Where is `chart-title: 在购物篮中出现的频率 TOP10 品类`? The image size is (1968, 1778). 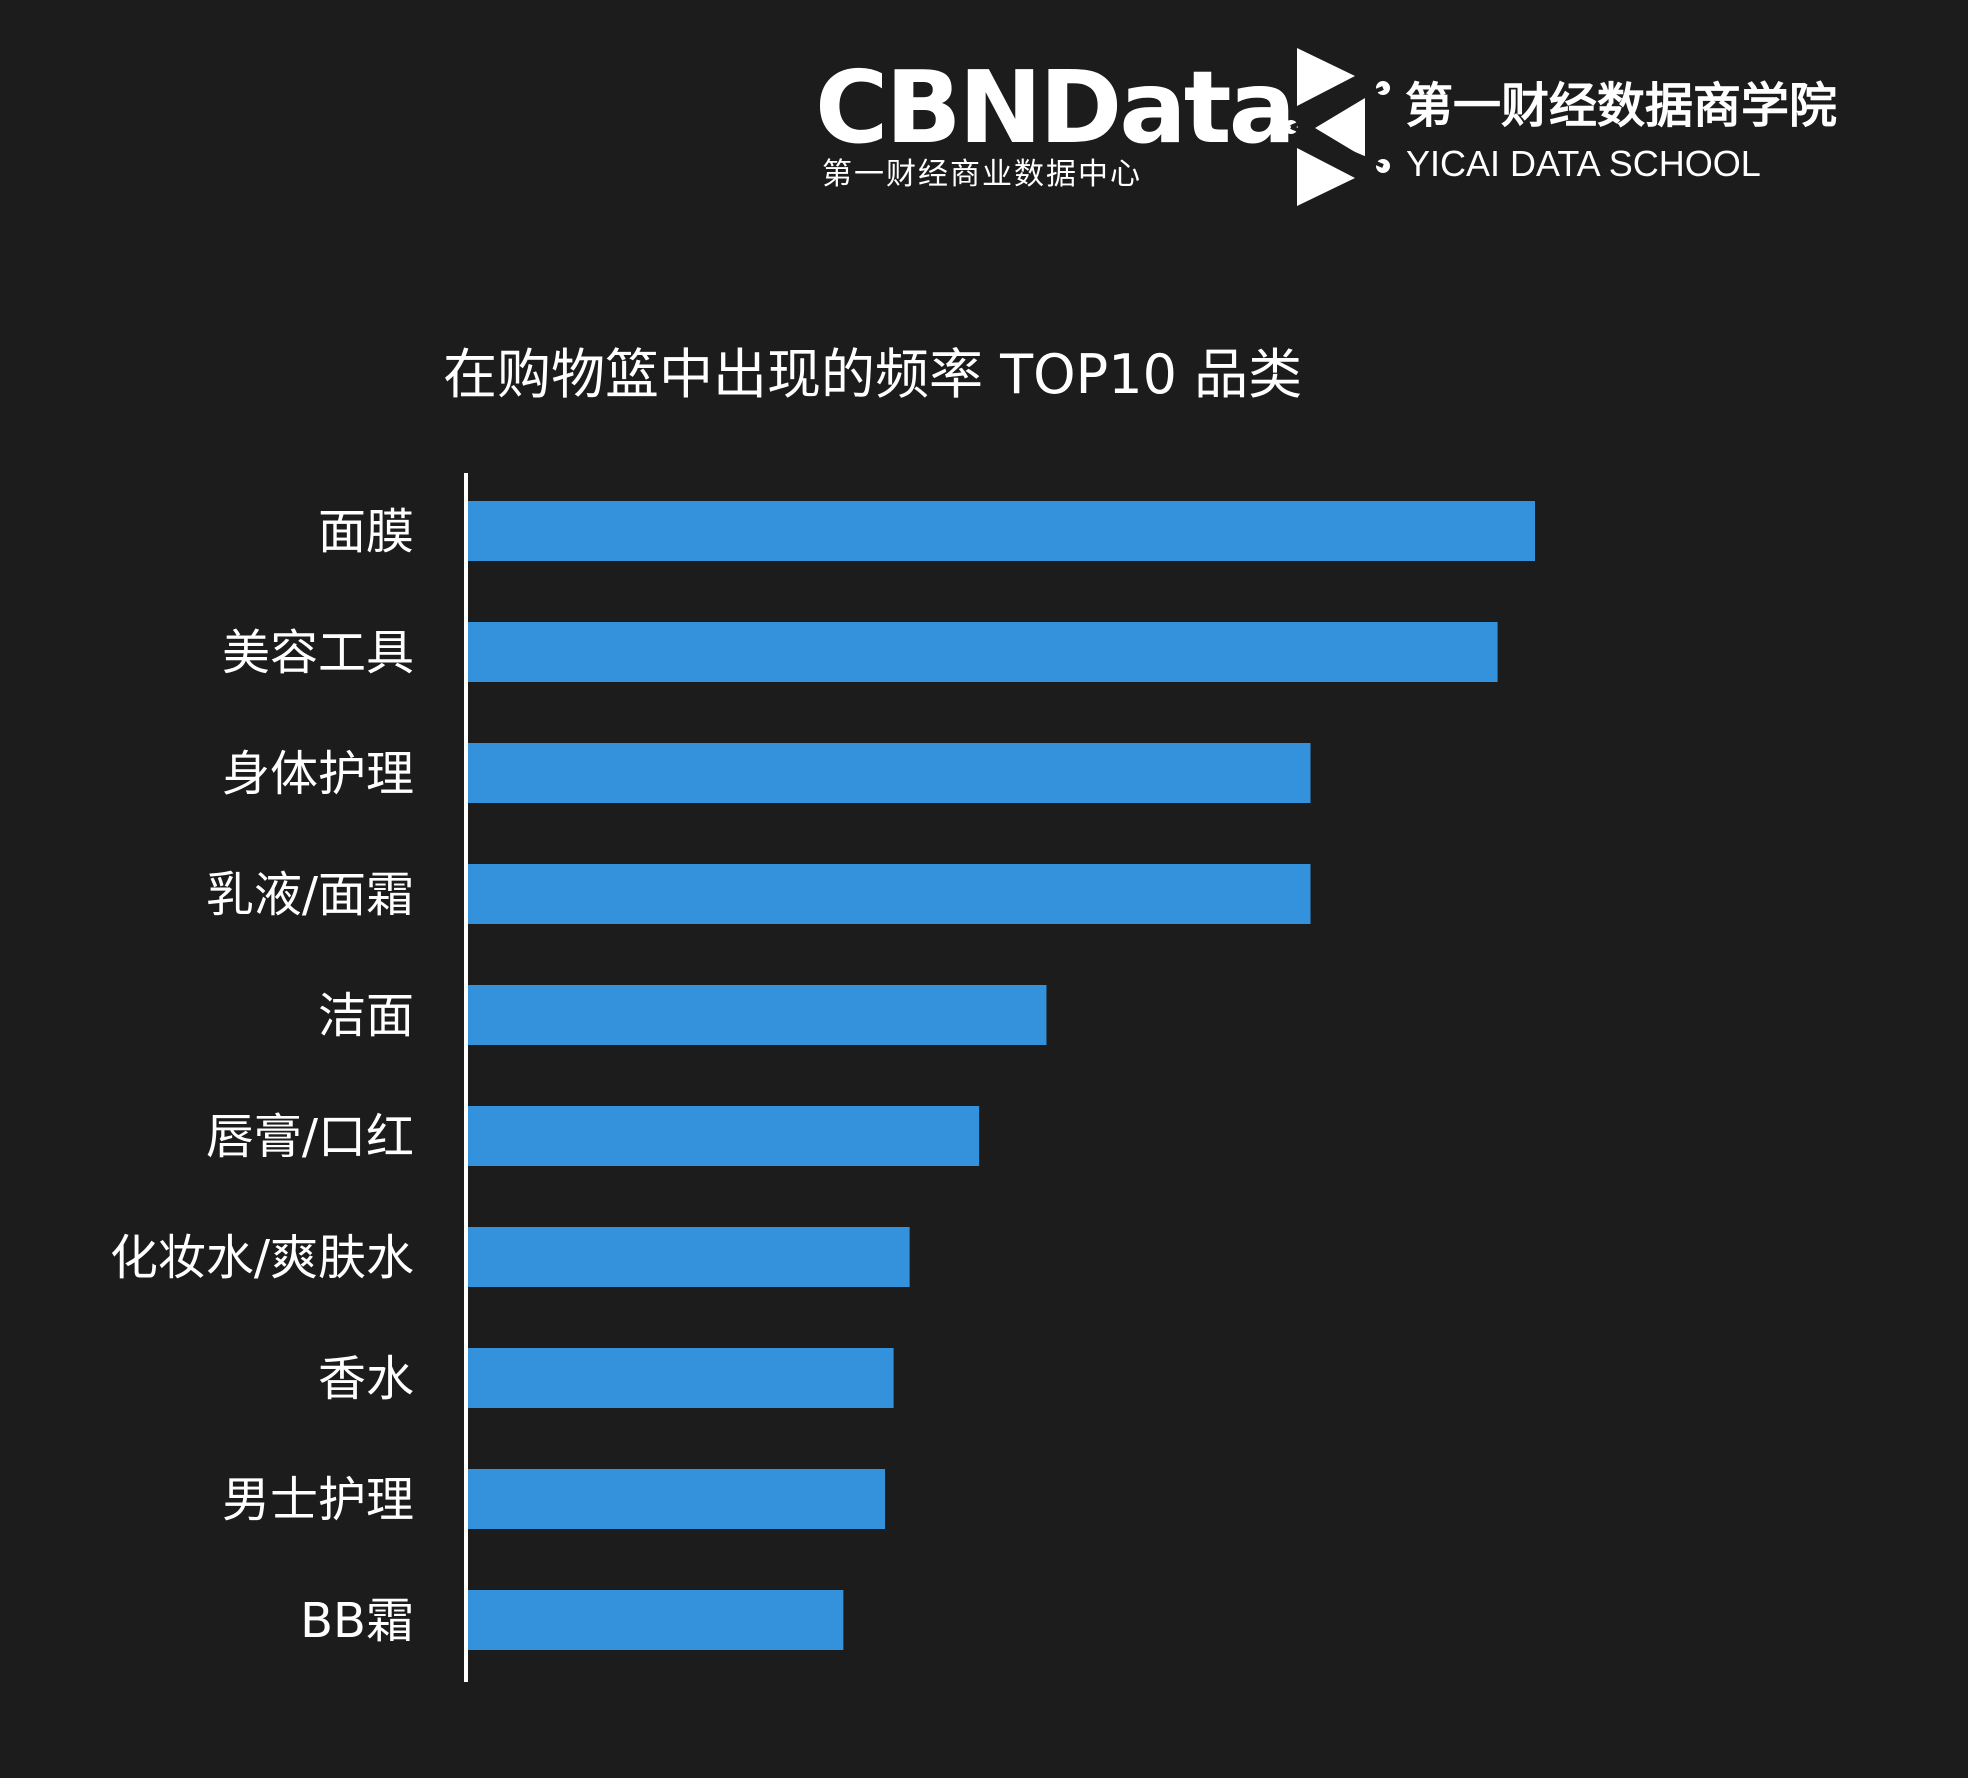 chart-title: 在购物篮中出现的频率 TOP10 品类 is located at coordinates (873, 374).